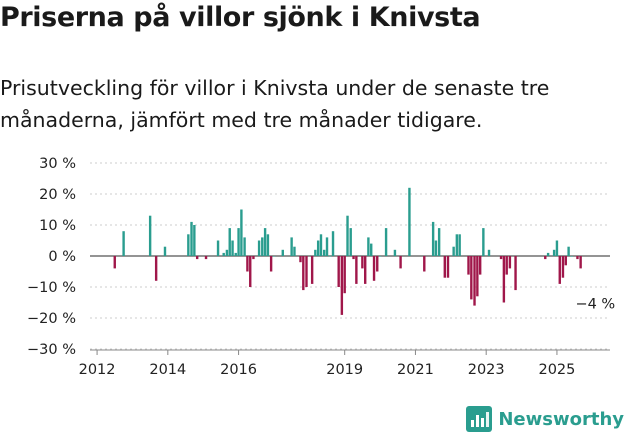  Describe the element at coordinates (167, 370) in the screenshot. I see `x-tick-label: 2014` at that location.